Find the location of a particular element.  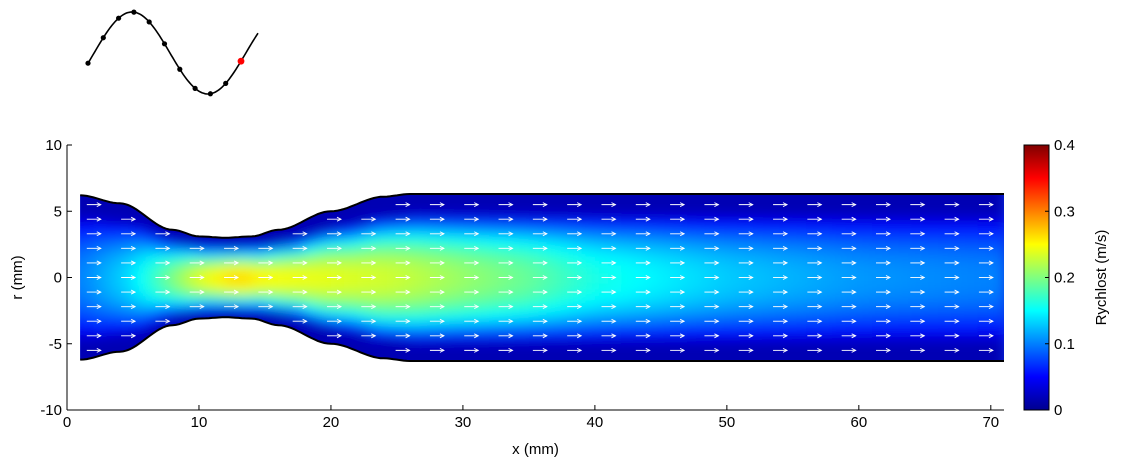

colorbar: 0.40.30.20.10 Rychlost (m/s) is located at coordinates (1066, 278).